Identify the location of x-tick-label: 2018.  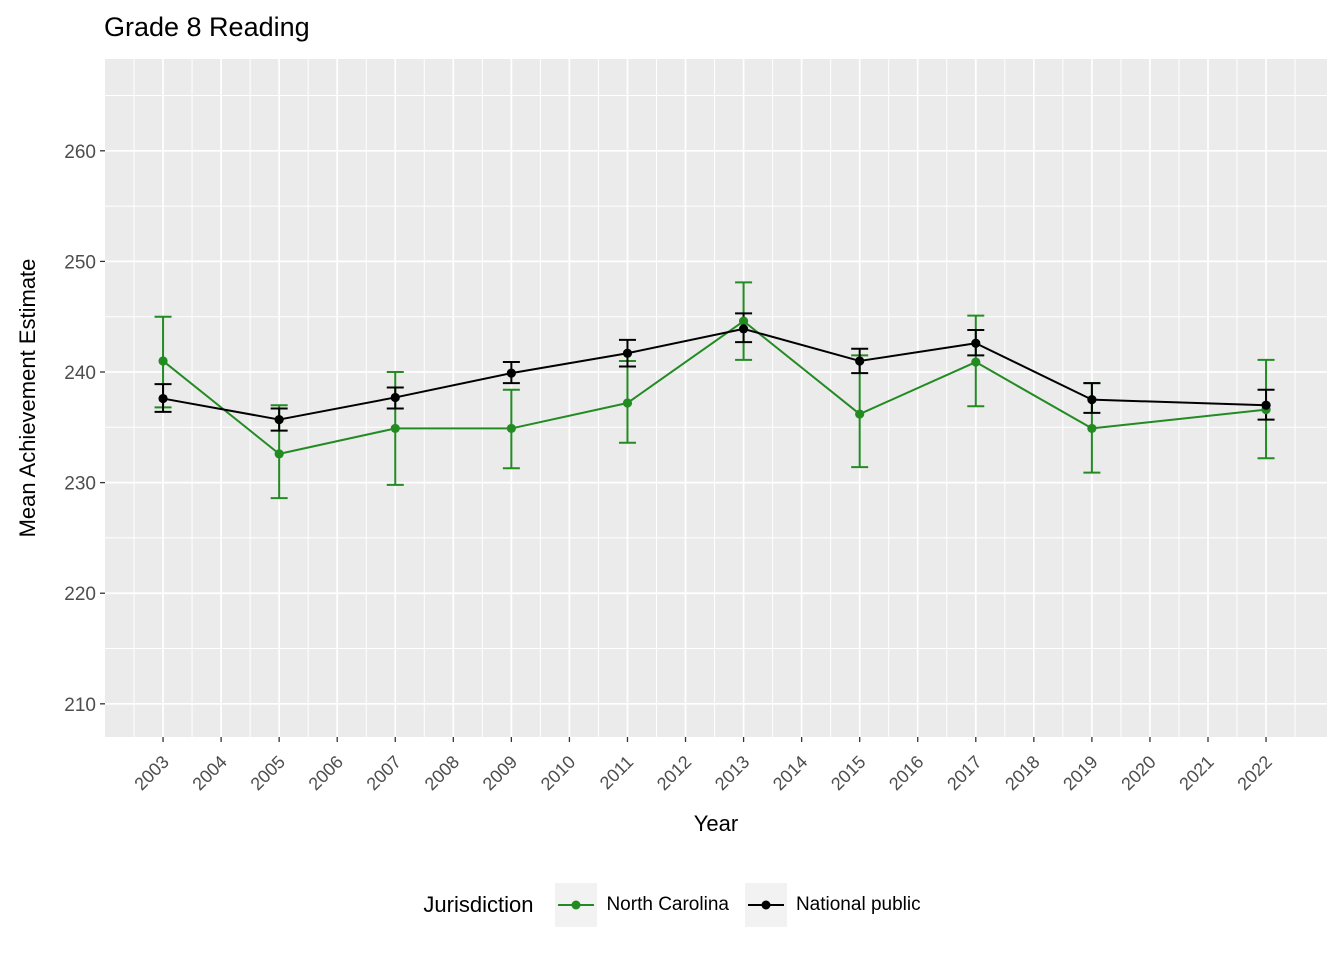
(1022, 773).